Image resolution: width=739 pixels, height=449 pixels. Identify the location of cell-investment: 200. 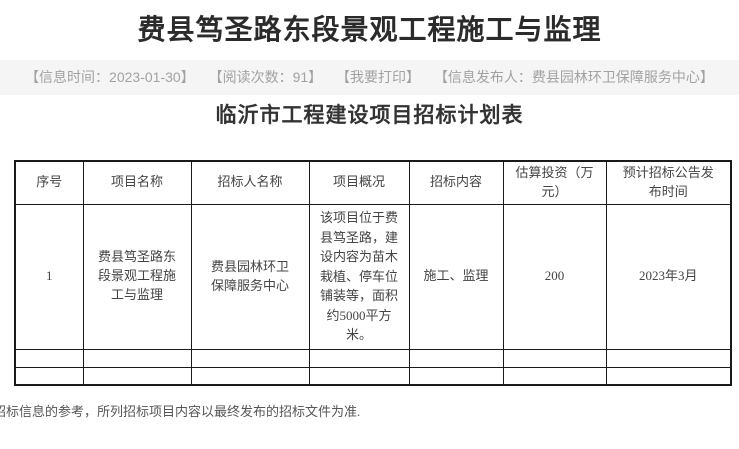
(554, 276).